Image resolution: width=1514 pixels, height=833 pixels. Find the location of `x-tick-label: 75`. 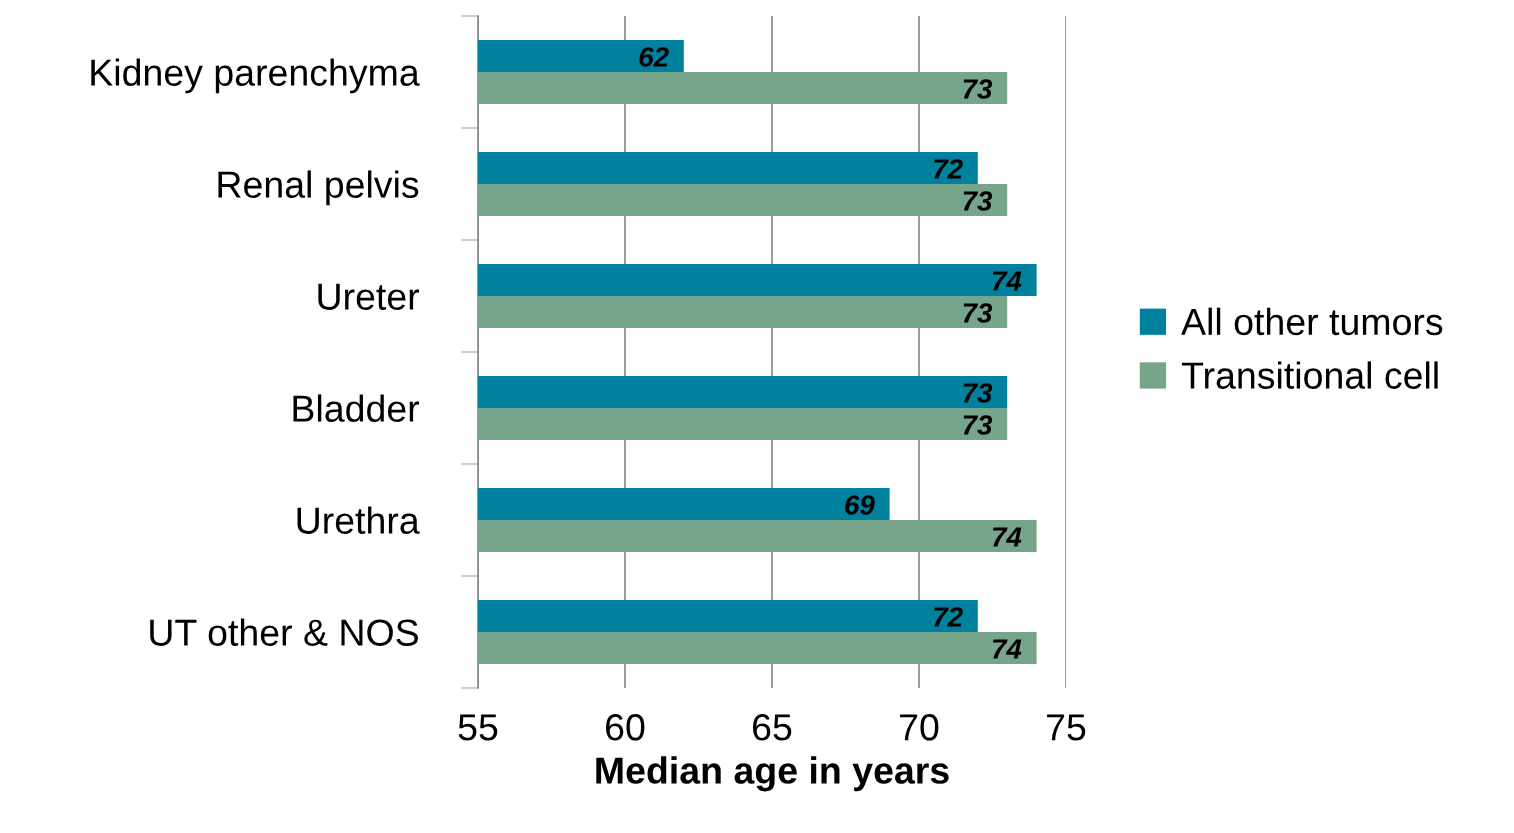

x-tick-label: 75 is located at coordinates (1066, 727).